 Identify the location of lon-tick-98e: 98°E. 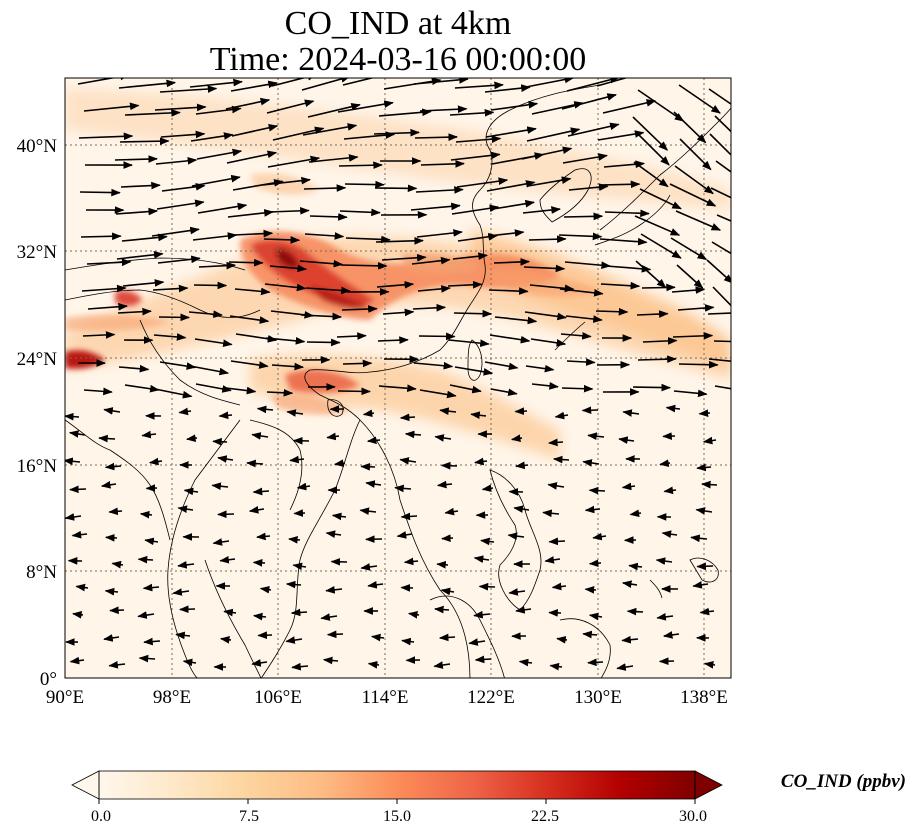
(172, 697).